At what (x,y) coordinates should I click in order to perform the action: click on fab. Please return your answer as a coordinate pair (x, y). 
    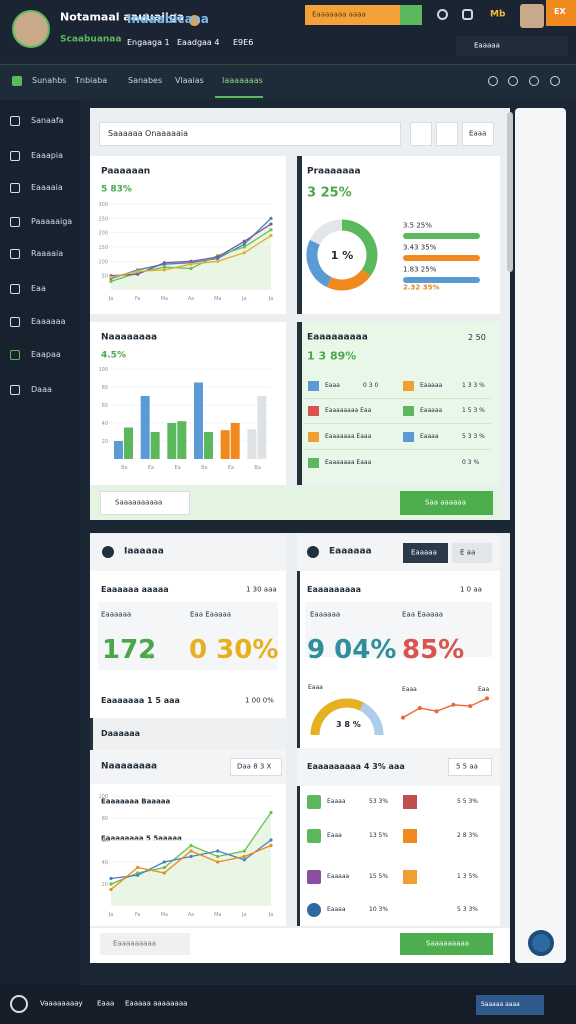
    Looking at the image, I should click on (541, 943).